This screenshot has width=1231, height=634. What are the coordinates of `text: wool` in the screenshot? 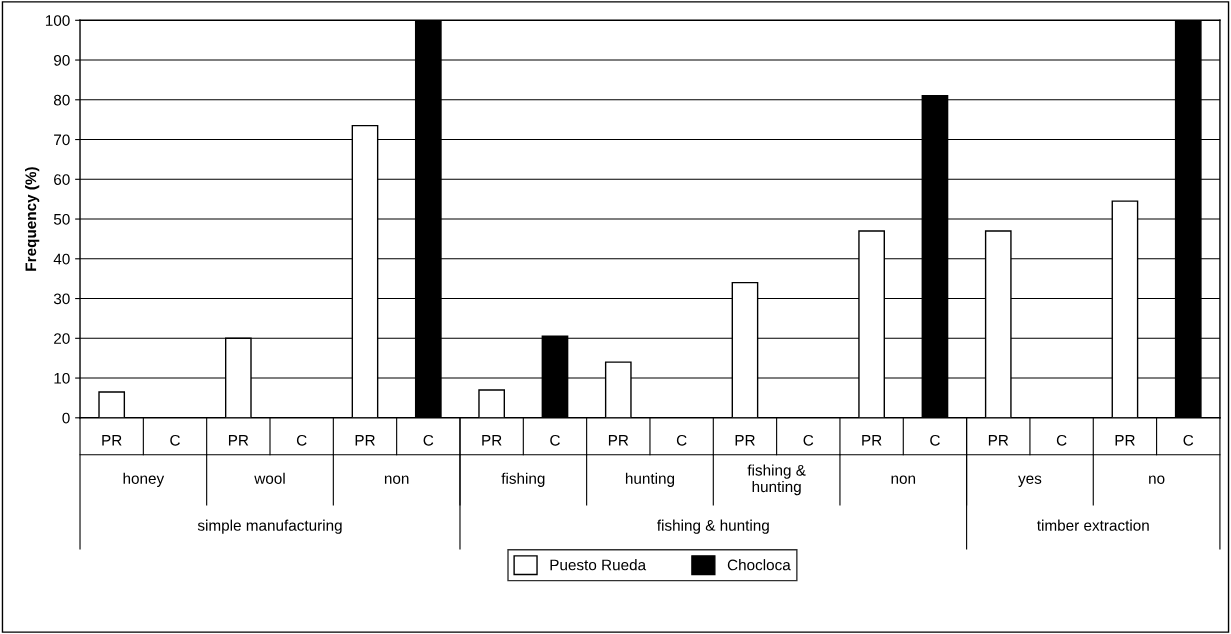 It's located at (269, 478).